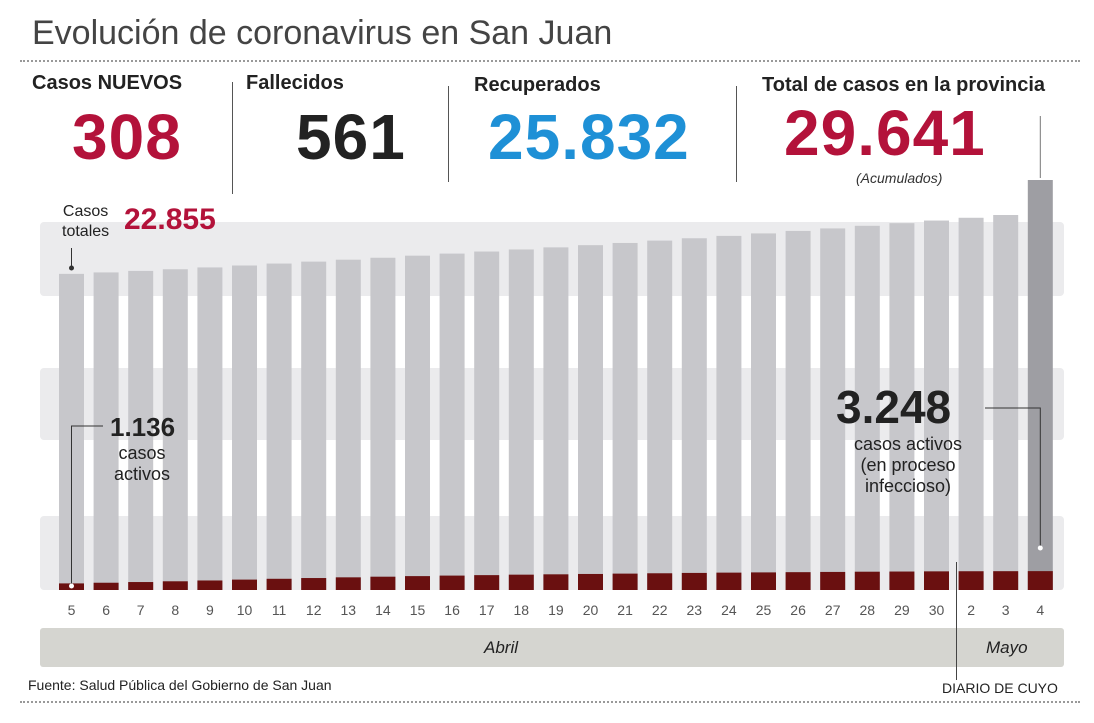  Describe the element at coordinates (729, 610) in the screenshot. I see `x-tick-label: 24` at that location.